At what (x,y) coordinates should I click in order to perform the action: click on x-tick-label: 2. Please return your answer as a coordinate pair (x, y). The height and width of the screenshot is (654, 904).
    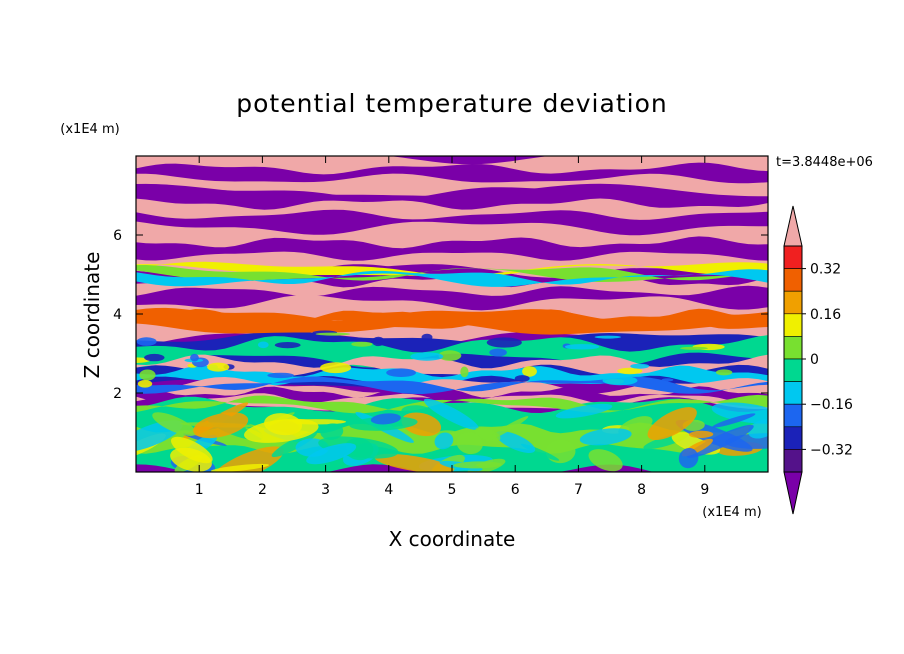
    Looking at the image, I should click on (262, 490).